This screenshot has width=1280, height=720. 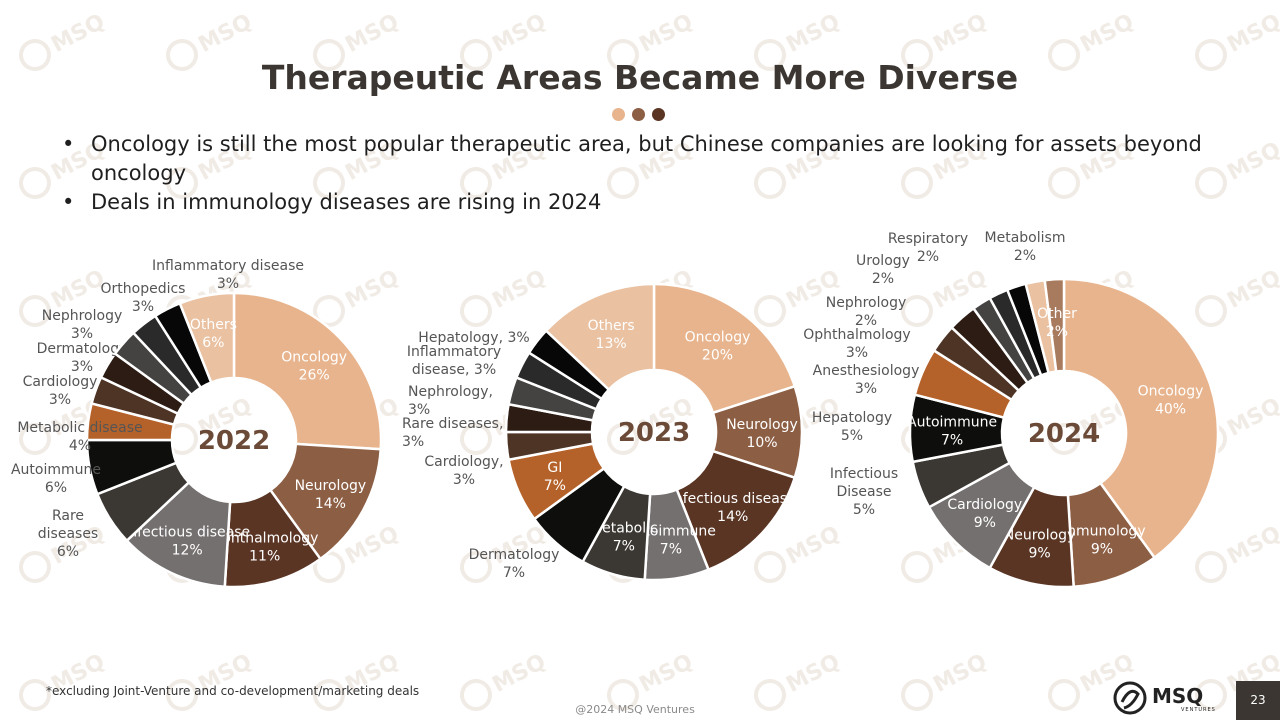 What do you see at coordinates (856, 344) in the screenshot?
I see `slice-label: Ophthalmology 3%` at bounding box center [856, 344].